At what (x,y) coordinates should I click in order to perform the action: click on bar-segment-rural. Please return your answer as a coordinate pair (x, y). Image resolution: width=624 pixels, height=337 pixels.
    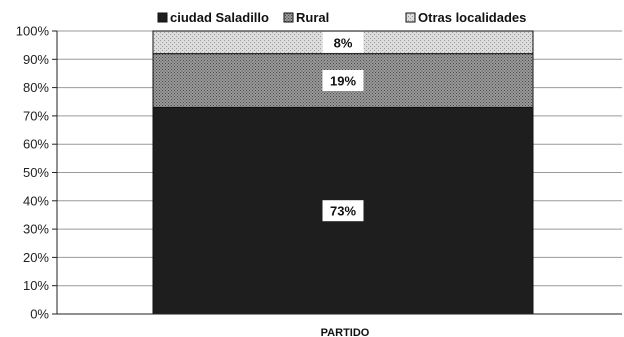
    Looking at the image, I should click on (343, 80).